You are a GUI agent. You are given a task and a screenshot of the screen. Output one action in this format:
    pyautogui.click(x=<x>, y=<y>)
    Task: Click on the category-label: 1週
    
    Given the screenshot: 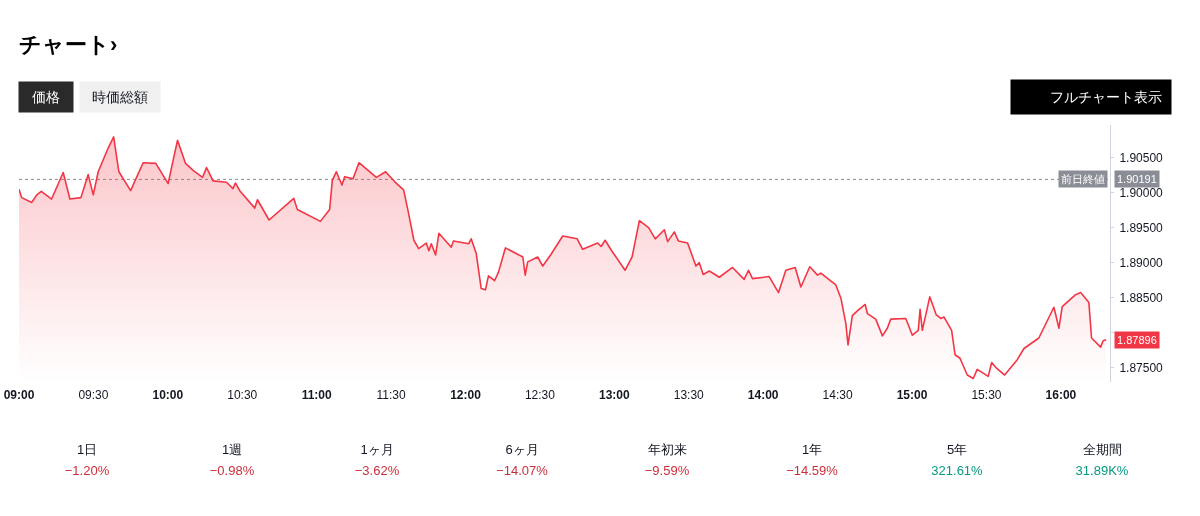 What is the action you would take?
    pyautogui.click(x=232, y=449)
    